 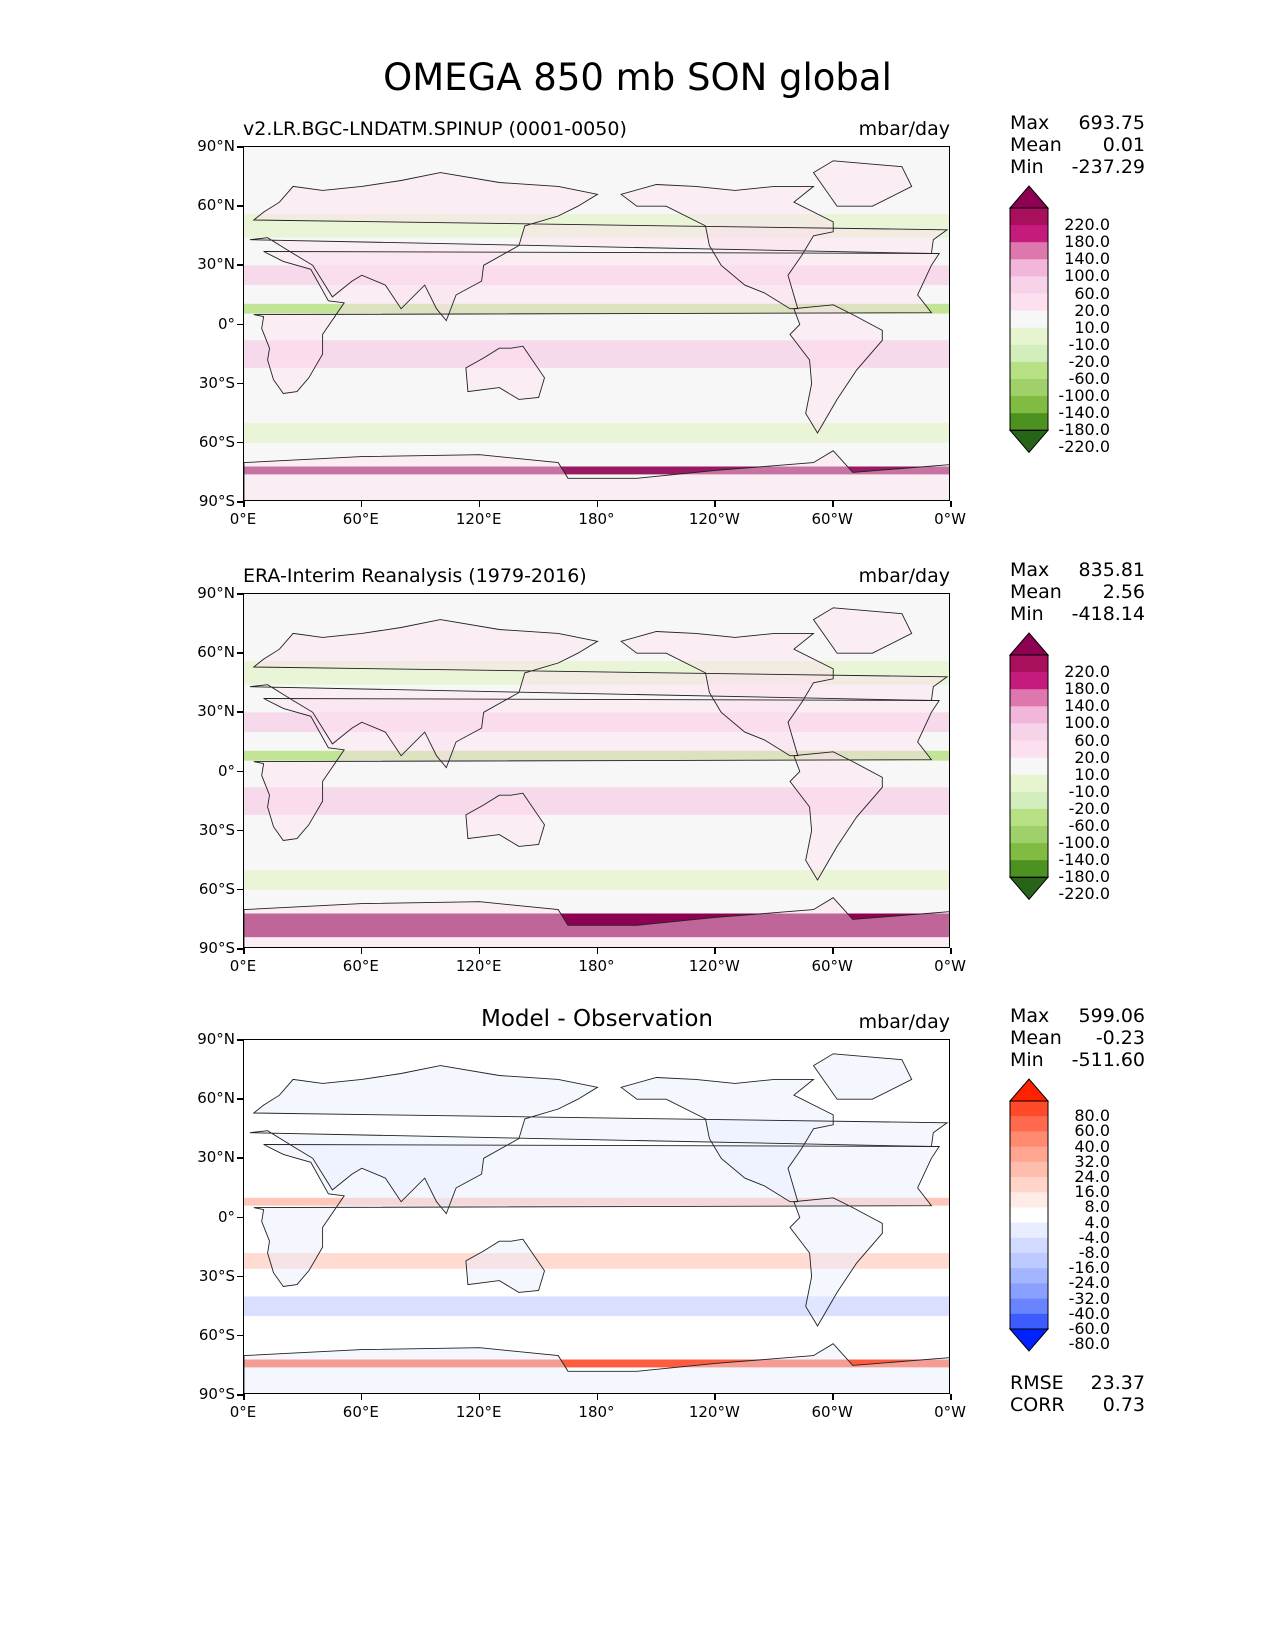 I want to click on metric-label: RMSE, so click(x=1037, y=1383).